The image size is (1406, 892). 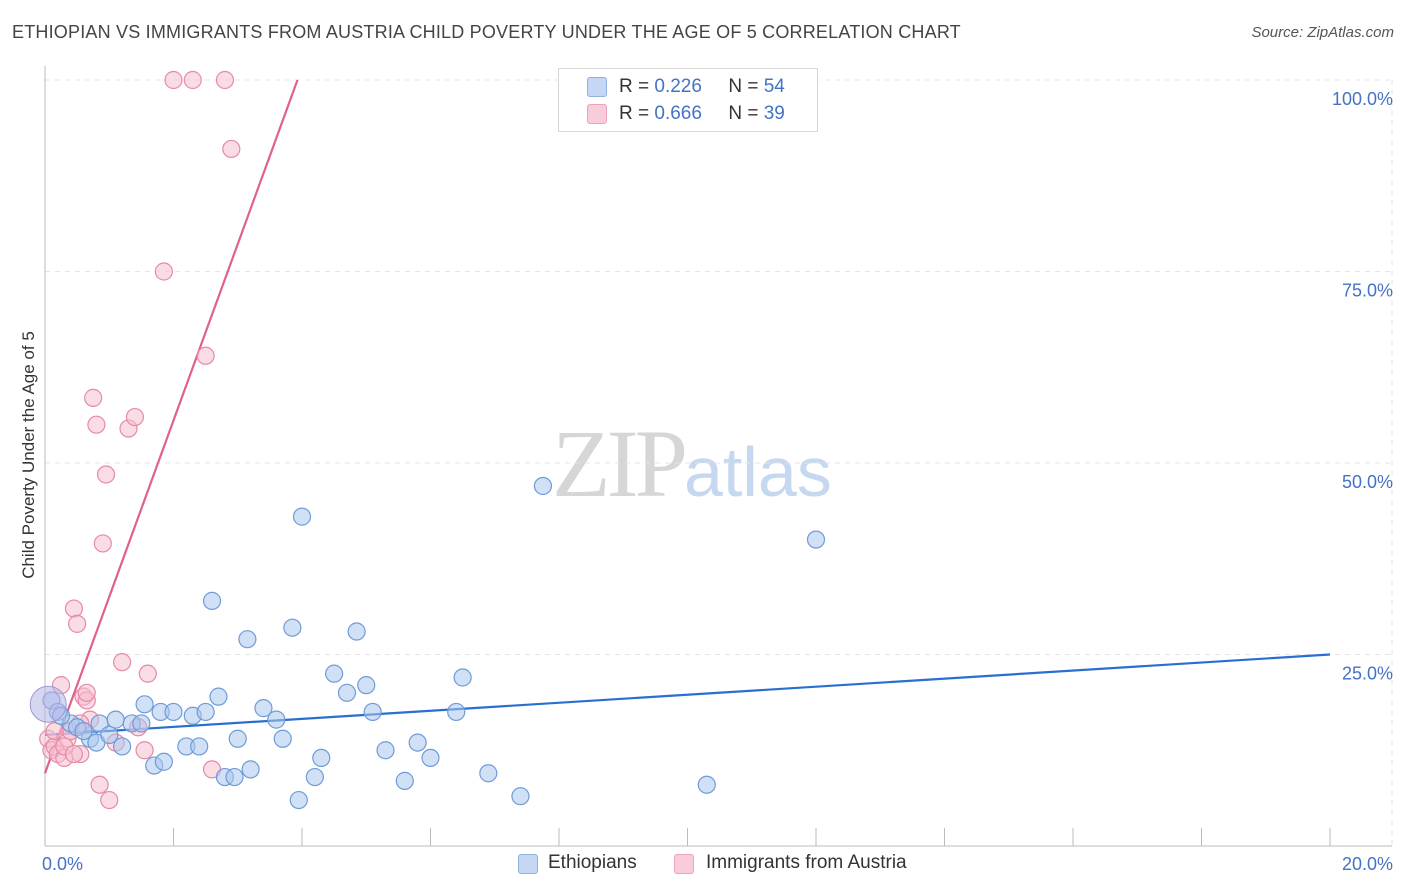 What do you see at coordinates (592, 862) in the screenshot?
I see `bottom-legend-ethiopians: Ethiopians` at bounding box center [592, 862].